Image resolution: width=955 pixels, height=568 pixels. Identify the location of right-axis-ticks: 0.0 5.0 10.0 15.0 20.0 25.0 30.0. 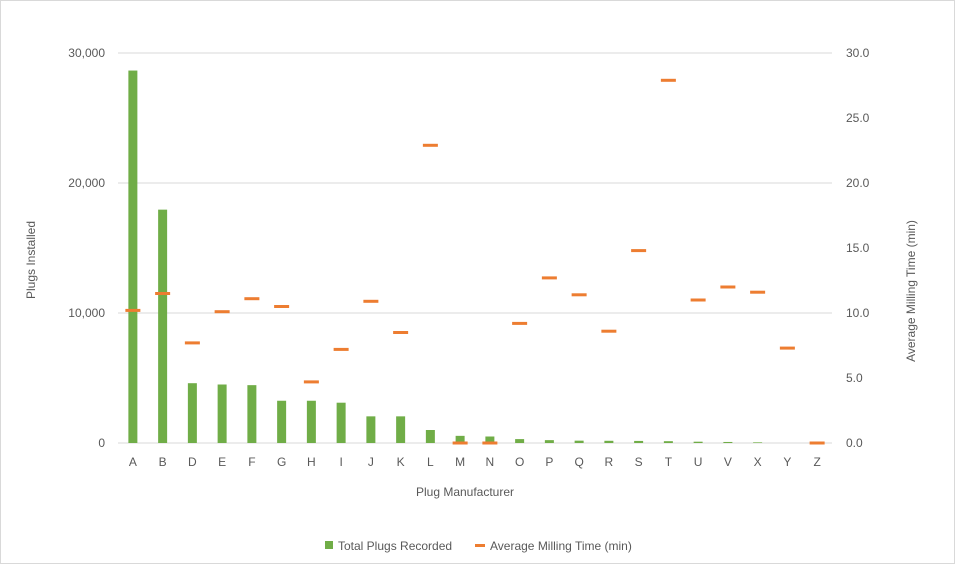
(858, 248).